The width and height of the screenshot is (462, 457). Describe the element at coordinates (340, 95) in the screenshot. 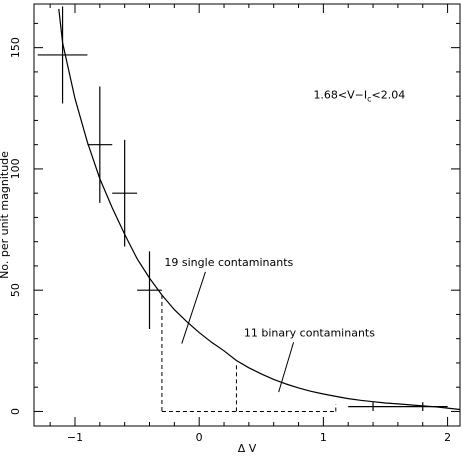

I see `color-range-main: 1.68<V−I` at that location.